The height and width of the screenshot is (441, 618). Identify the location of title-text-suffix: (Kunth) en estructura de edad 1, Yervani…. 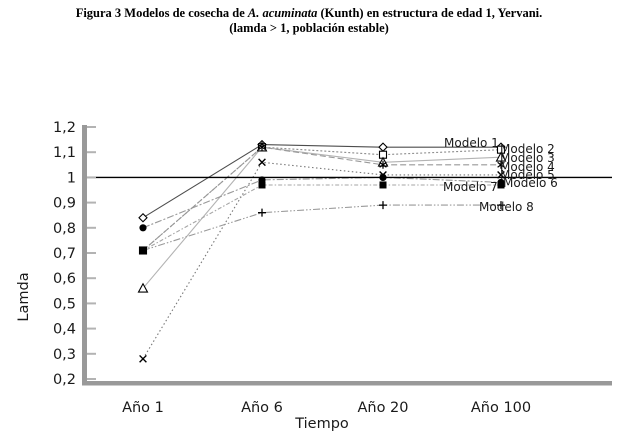
(430, 13).